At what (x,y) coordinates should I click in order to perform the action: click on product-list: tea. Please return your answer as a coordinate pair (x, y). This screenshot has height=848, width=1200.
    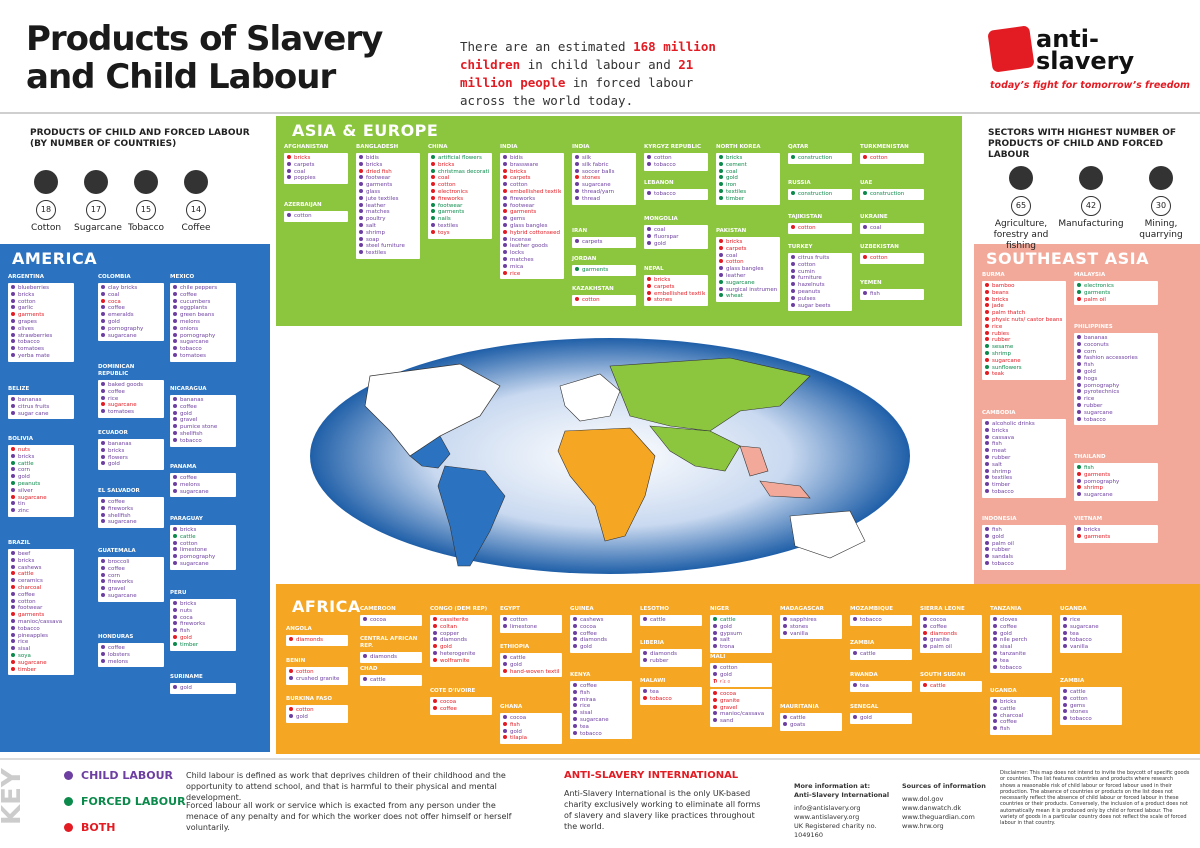
    Looking at the image, I should click on (881, 686).